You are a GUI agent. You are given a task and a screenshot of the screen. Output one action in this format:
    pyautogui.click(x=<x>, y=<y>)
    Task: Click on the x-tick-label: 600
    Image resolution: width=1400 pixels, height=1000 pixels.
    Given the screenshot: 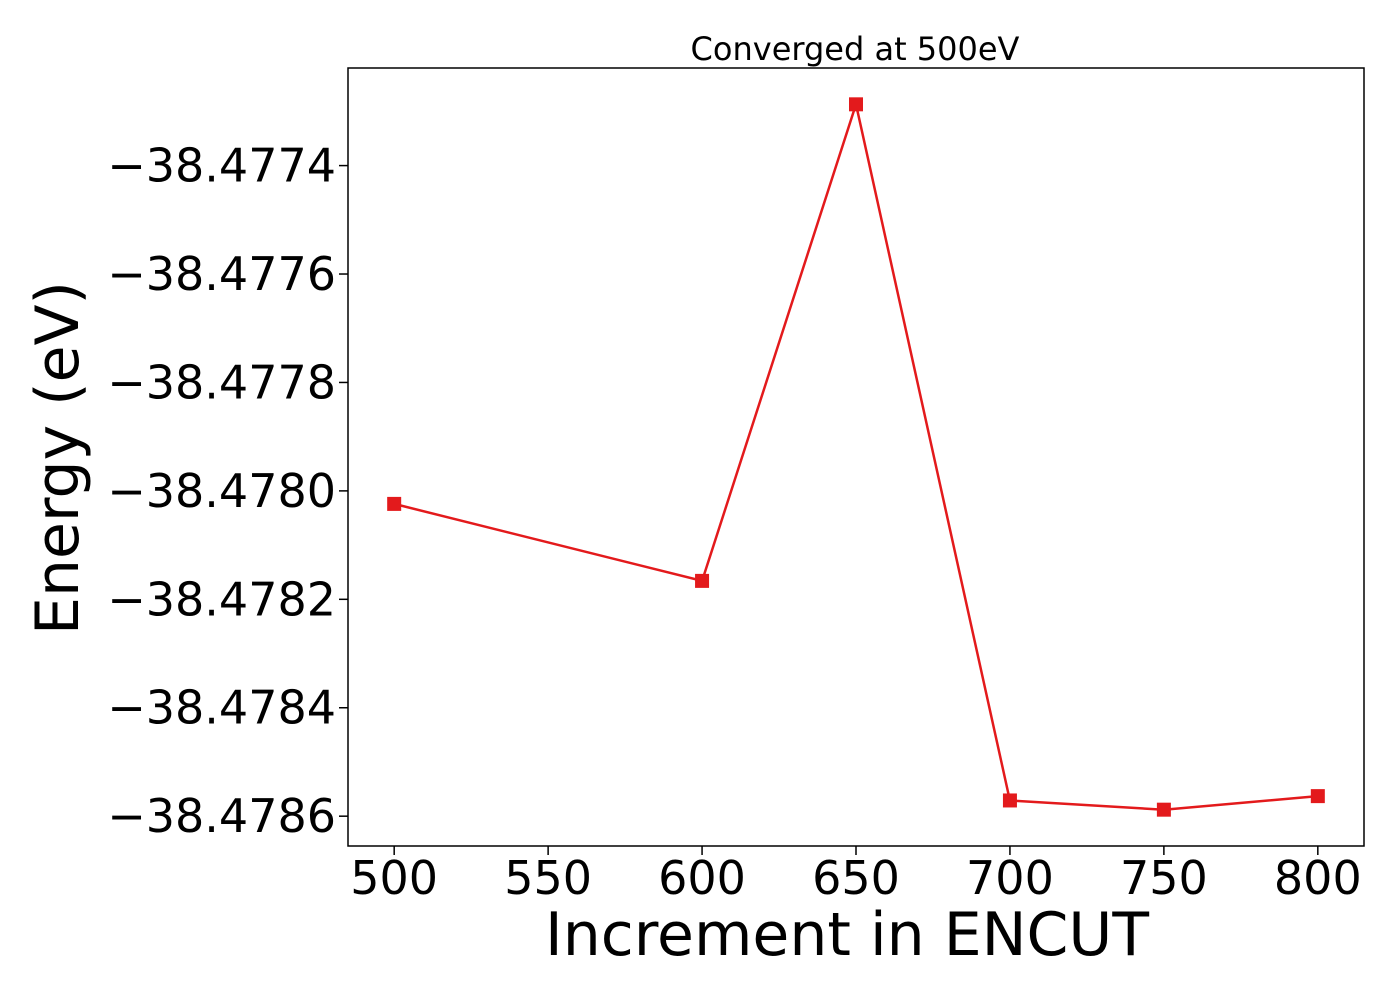 What is the action you would take?
    pyautogui.click(x=702, y=878)
    